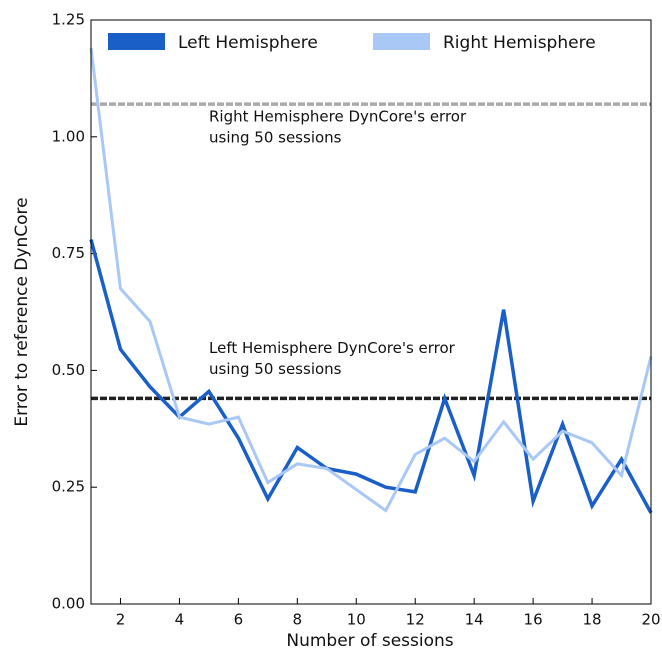 The width and height of the screenshot is (662, 659). I want to click on x-tick-label: 2, so click(121, 620).